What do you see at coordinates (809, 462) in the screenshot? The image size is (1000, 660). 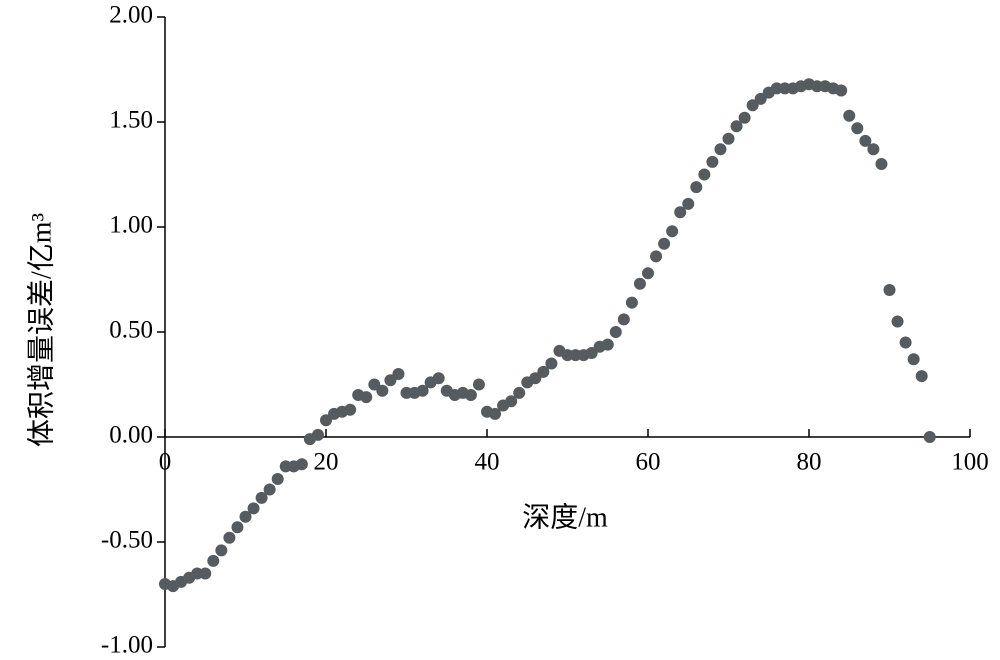 I see `x-tick-label: 80` at bounding box center [809, 462].